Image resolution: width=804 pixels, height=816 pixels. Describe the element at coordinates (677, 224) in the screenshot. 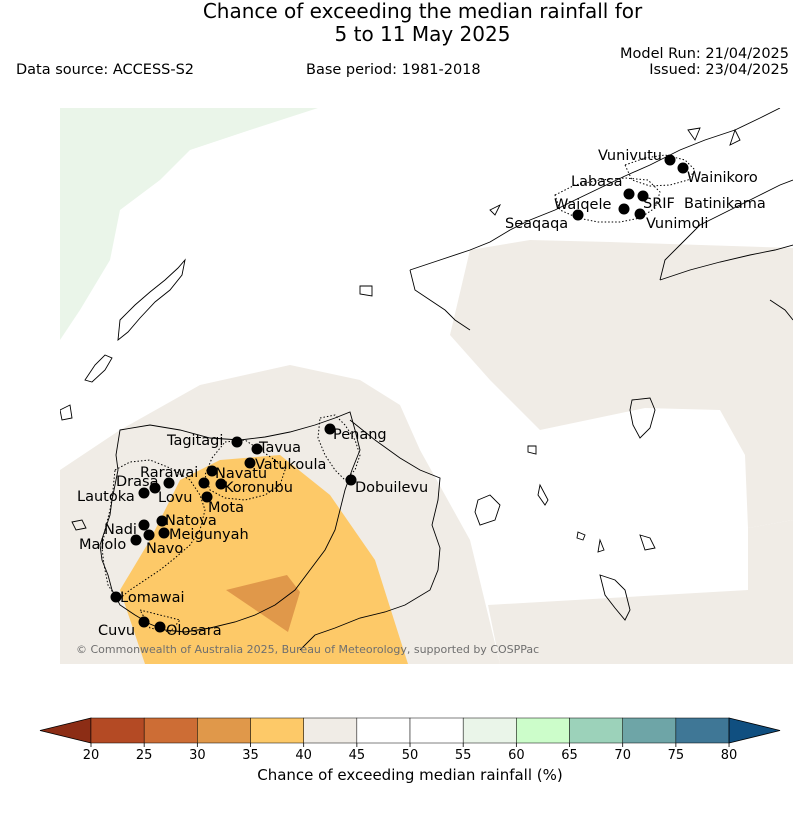

I see `label-vunimoli: Vunimoli` at that location.